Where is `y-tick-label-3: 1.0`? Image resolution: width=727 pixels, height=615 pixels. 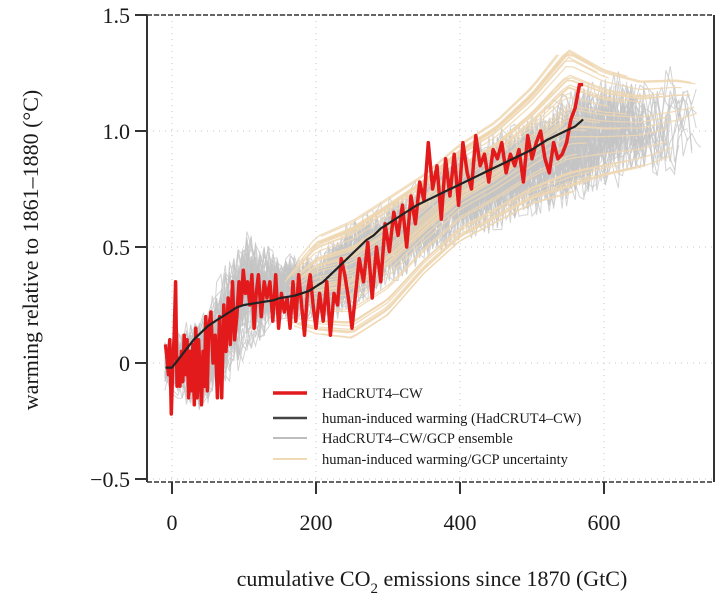 y-tick-label-3: 1.0 is located at coordinates (117, 131).